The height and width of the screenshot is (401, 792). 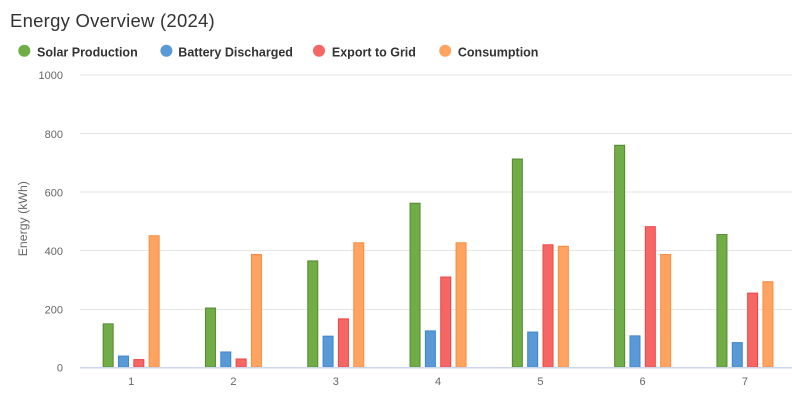 I want to click on svg-text: 0, so click(x=60, y=369).